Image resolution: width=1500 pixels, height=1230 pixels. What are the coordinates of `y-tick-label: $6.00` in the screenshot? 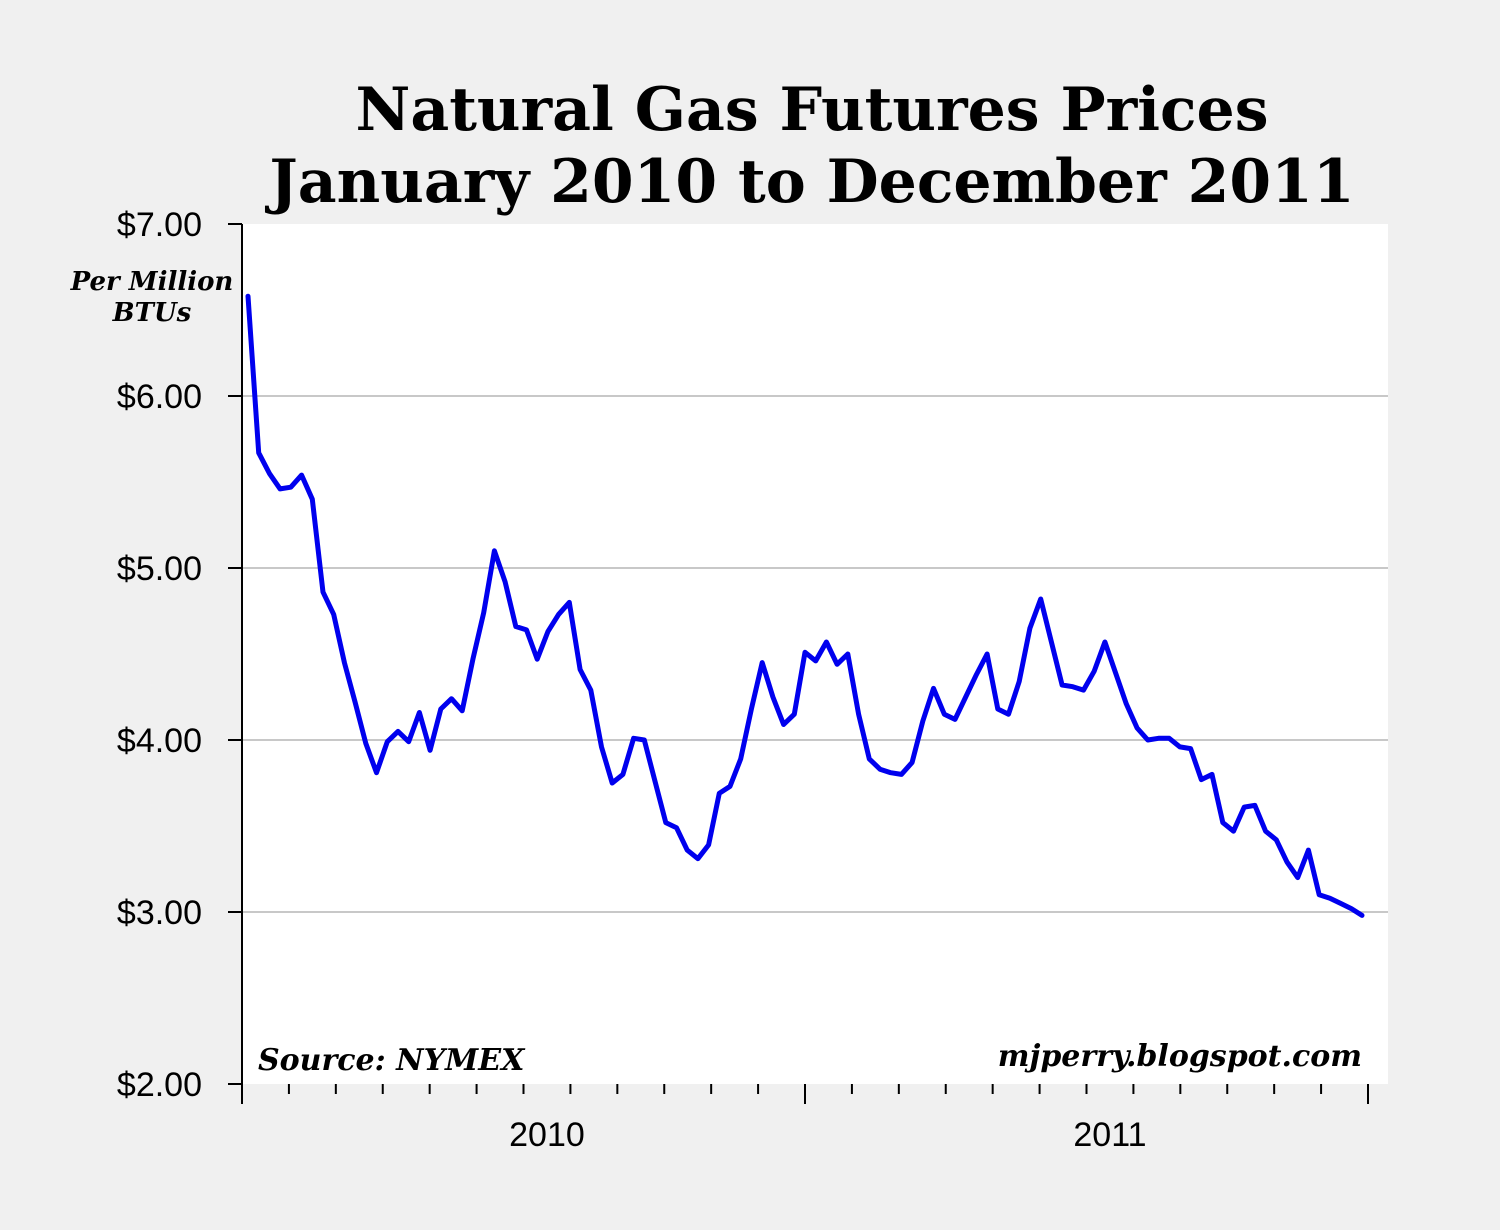 It's located at (159, 397).